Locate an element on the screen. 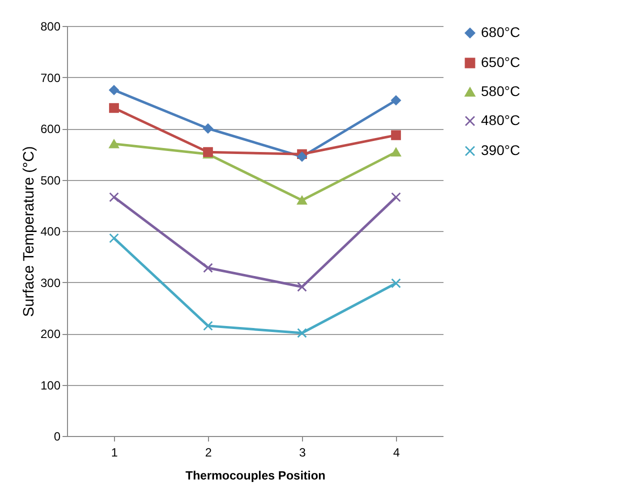  y-tick-label: 500 is located at coordinates (50, 180).